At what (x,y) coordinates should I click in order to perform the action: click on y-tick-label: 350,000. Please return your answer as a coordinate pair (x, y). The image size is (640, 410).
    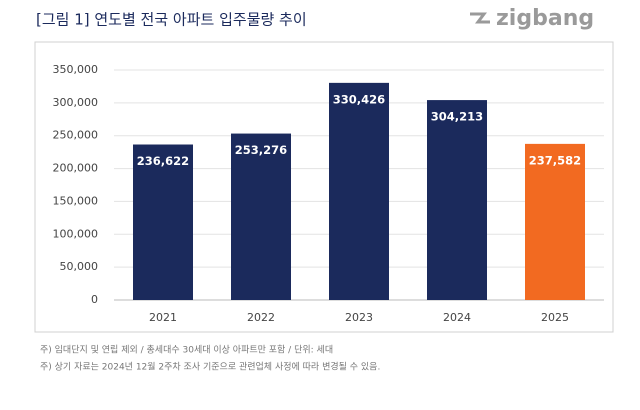
    Looking at the image, I should click on (76, 69).